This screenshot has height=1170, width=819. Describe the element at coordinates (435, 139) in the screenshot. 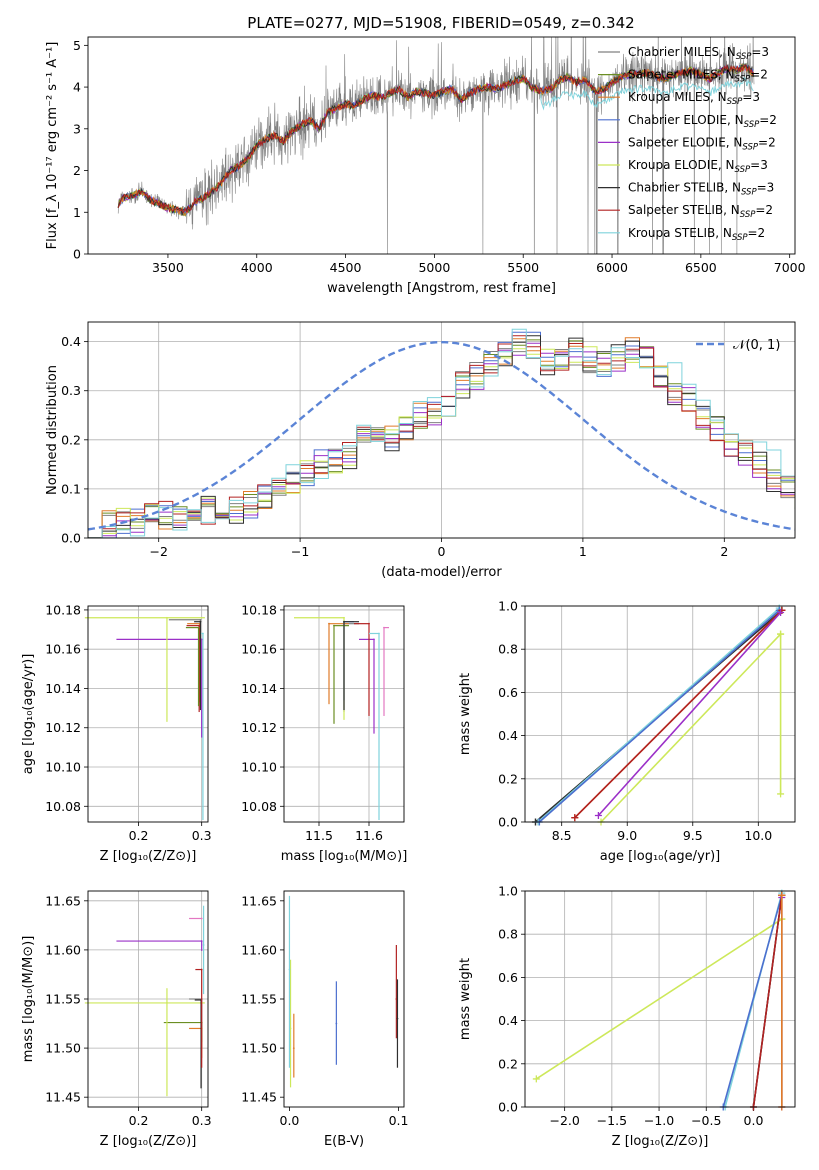

I see `model-line-salpeter-stelib` at that location.